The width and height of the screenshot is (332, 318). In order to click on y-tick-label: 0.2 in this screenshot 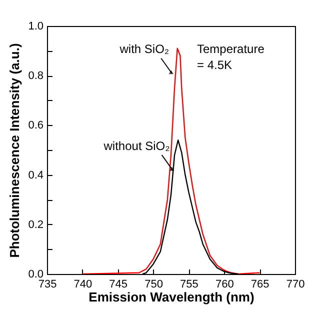, I will do `click(36, 224)`.